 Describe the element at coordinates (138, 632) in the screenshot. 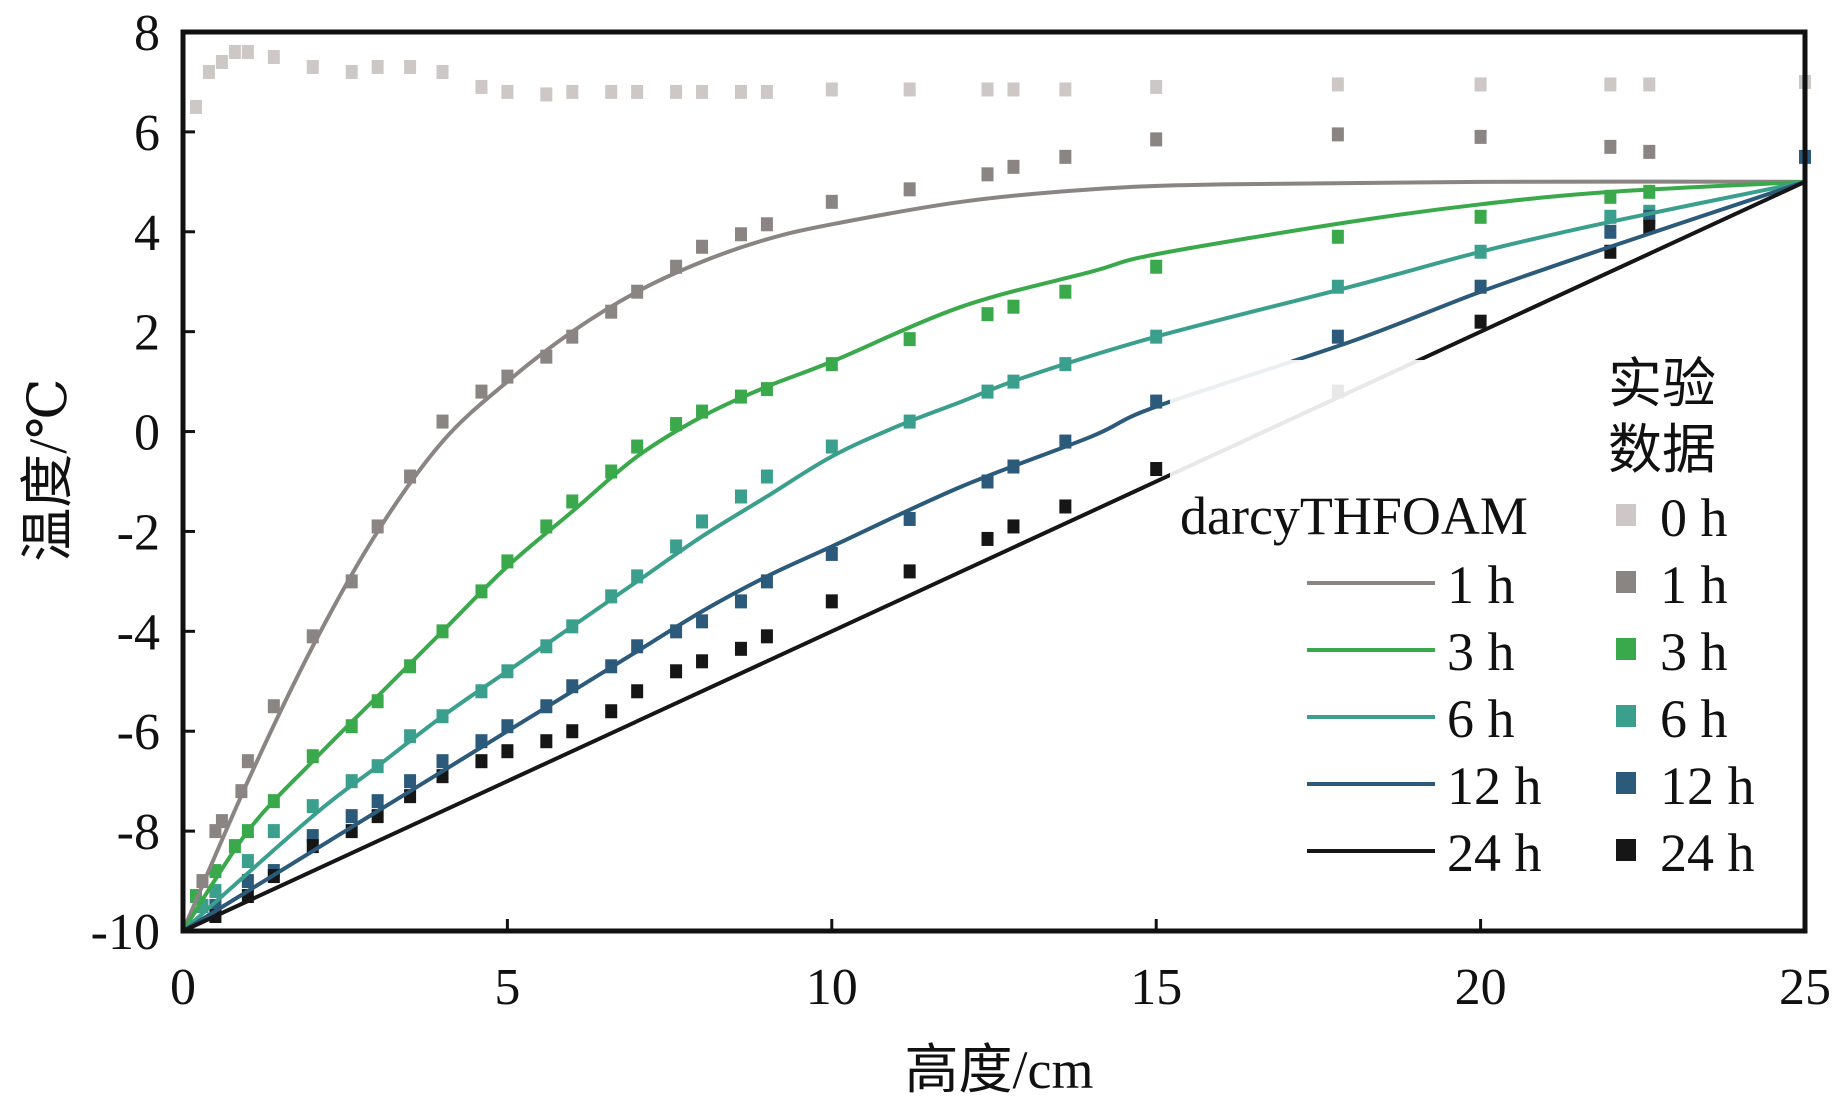

I see `y-tick-label: -4` at that location.